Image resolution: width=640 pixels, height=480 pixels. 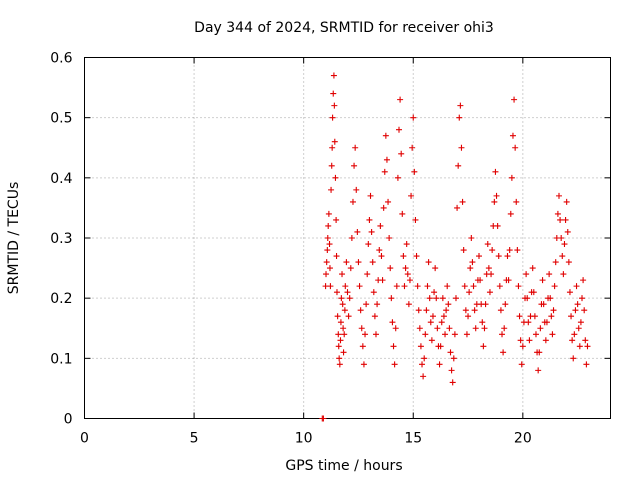 What do you see at coordinates (61, 59) in the screenshot?
I see `y-tick-label: 0.6` at bounding box center [61, 59].